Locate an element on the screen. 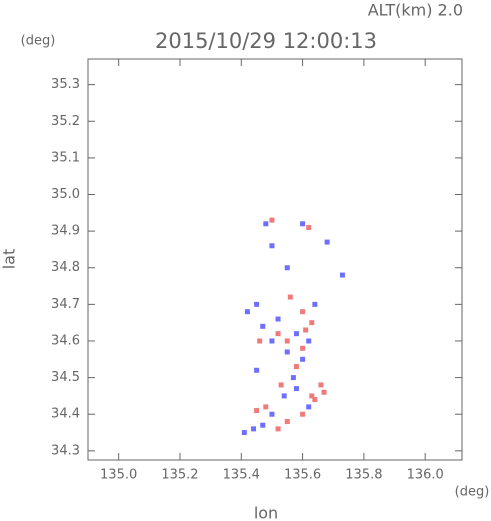  y-tick-label: 35.3 is located at coordinates (65, 84).